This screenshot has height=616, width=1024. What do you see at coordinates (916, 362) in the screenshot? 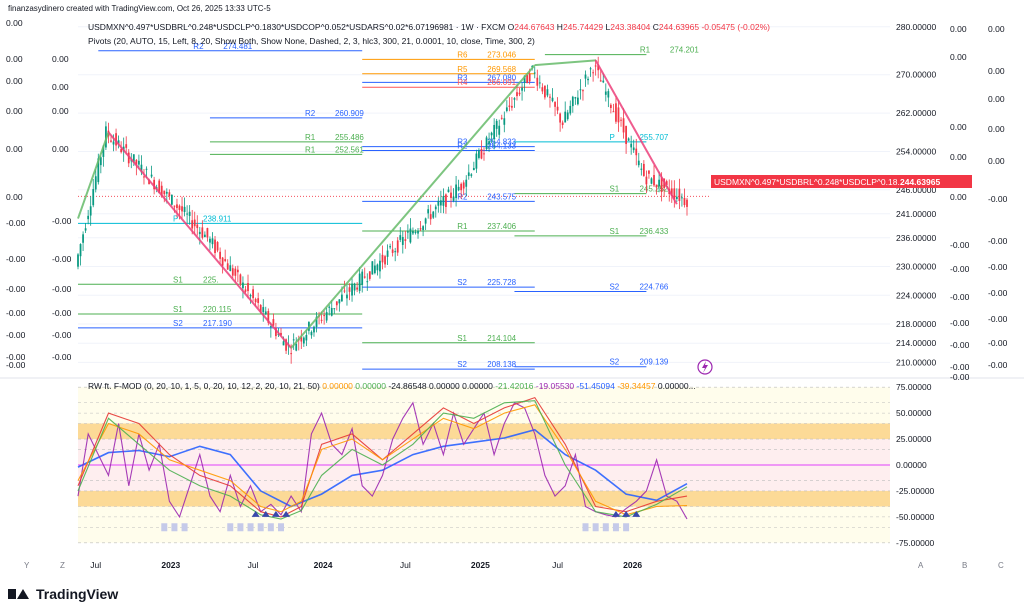
I see `y-tick-label: 210.00000` at bounding box center [916, 362].